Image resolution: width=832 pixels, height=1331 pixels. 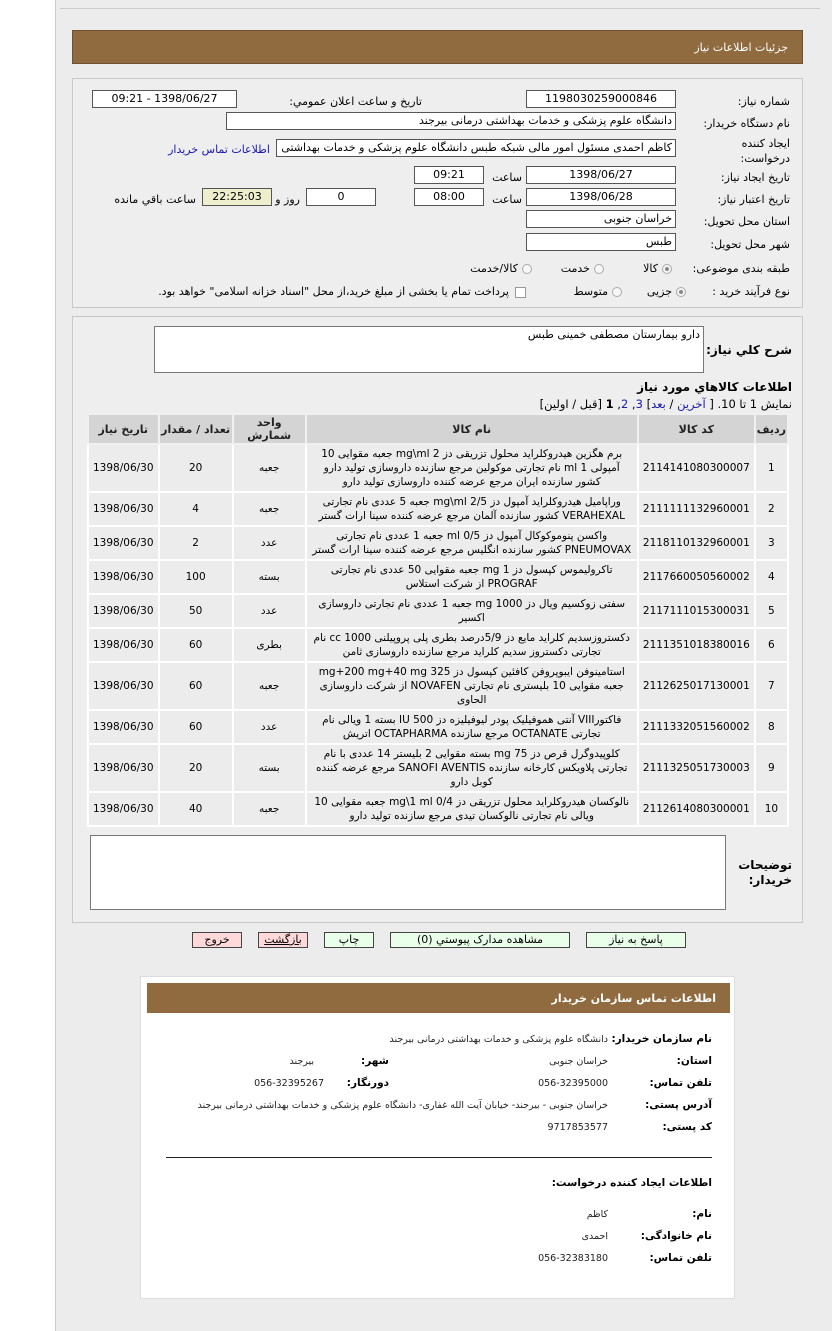 I want to click on pagination-next: بعد, so click(x=658, y=404).